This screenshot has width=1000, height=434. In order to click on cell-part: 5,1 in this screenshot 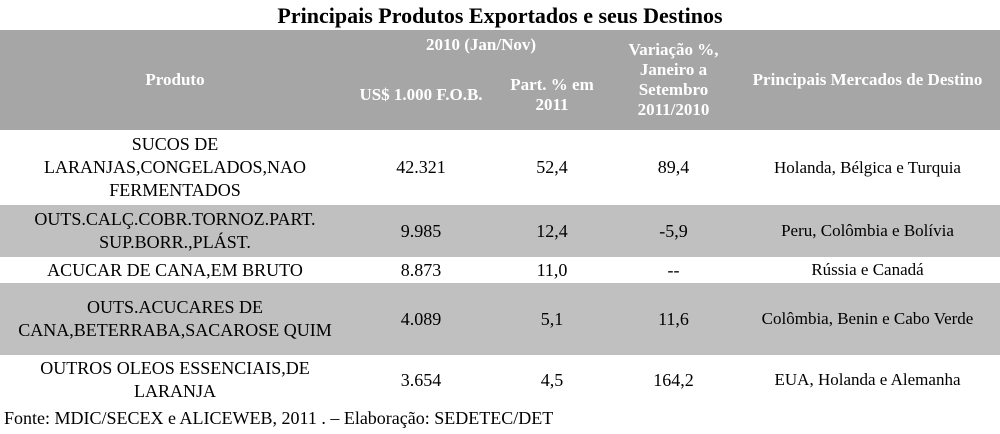, I will do `click(552, 319)`.